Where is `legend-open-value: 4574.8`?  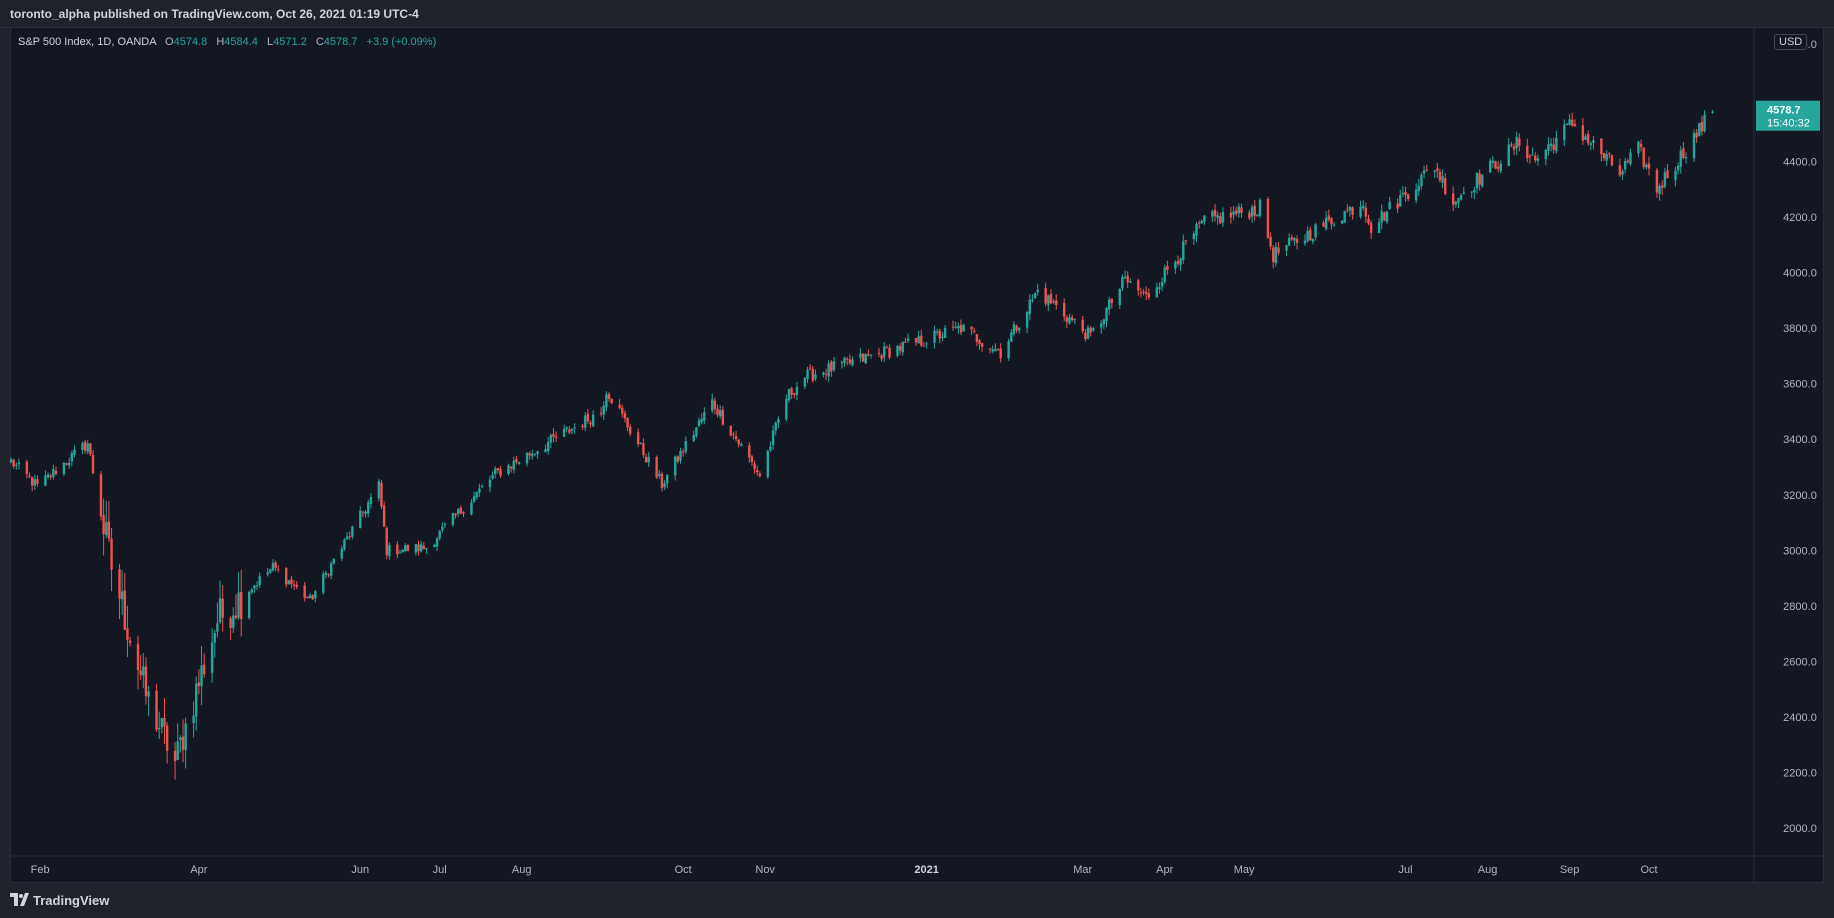
legend-open-value: 4574.8 is located at coordinates (190, 42).